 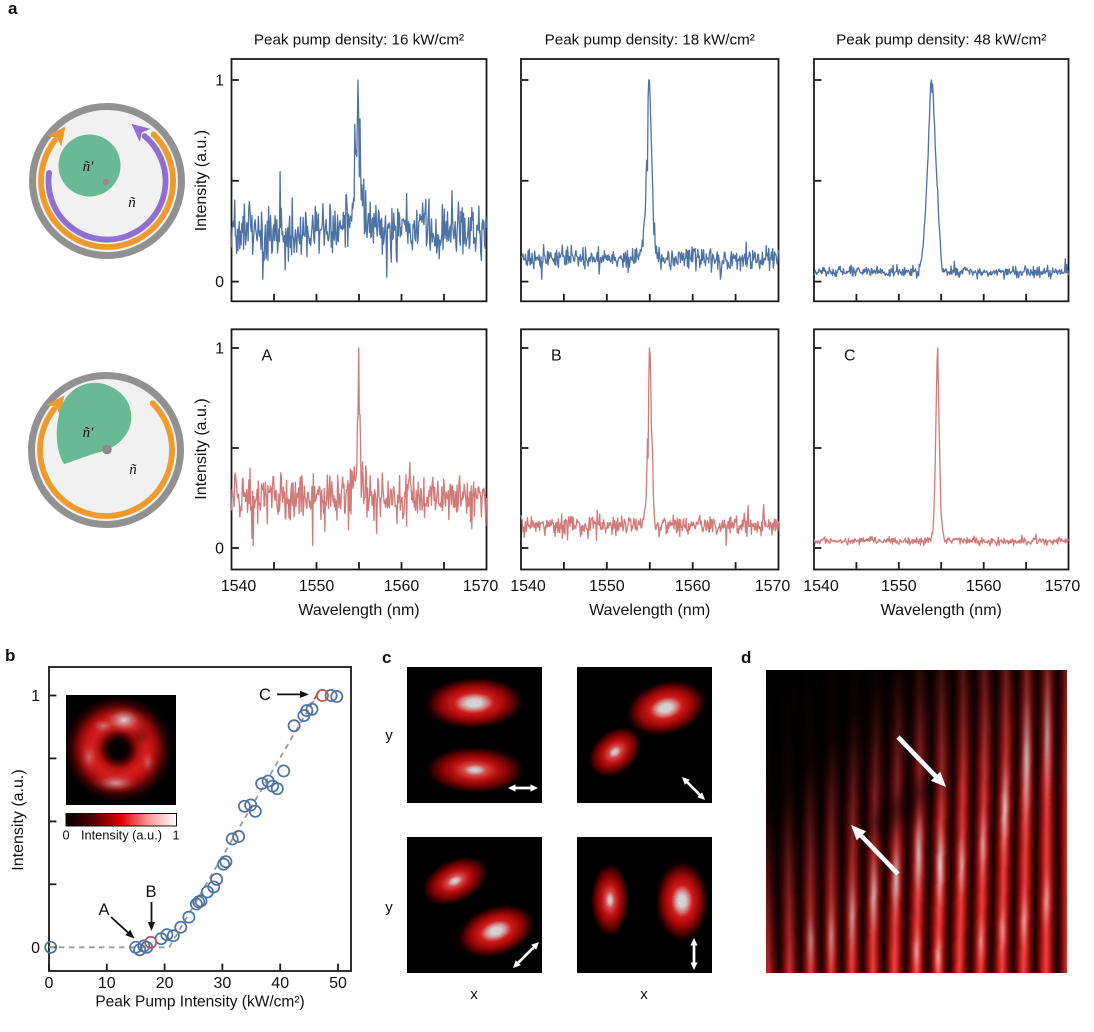 What do you see at coordinates (223, 983) in the screenshot?
I see `svg-text: 30` at bounding box center [223, 983].